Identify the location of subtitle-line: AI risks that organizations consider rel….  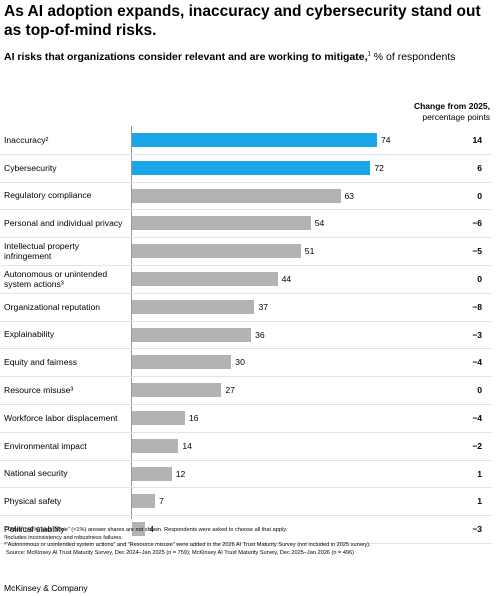
(230, 57).